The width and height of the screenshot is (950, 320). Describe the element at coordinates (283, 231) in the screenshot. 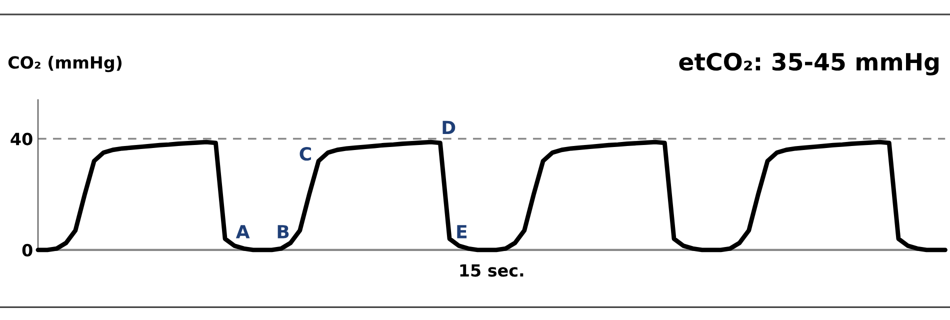

I see `annotation: B` at that location.